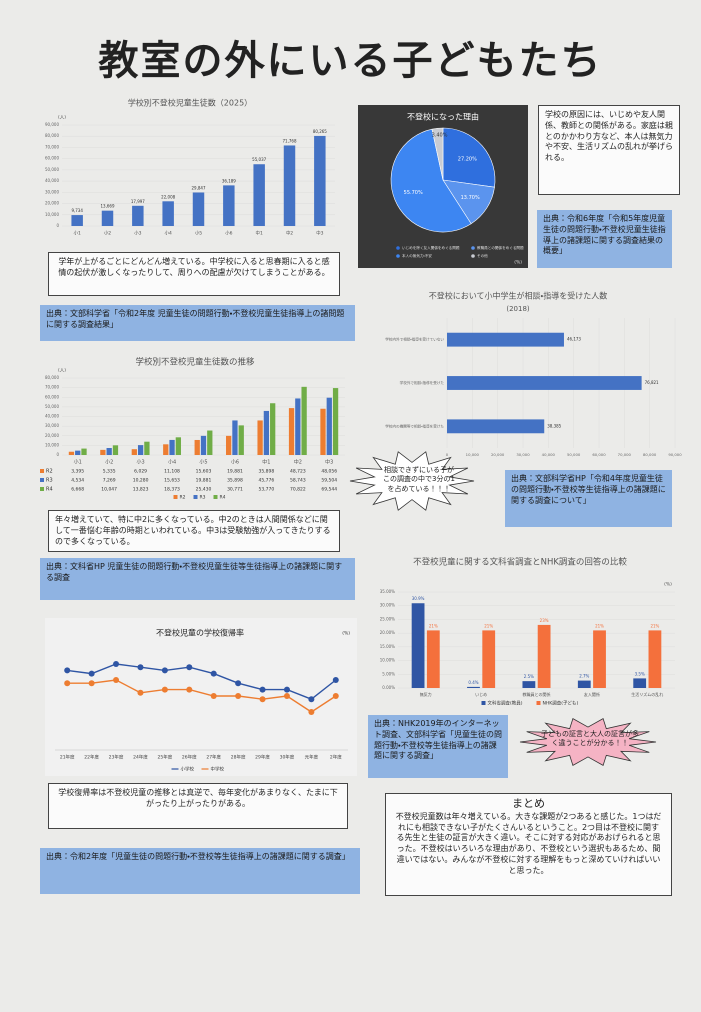 The width and height of the screenshot is (701, 1012). I want to click on pie-slice, so click(437, 154).